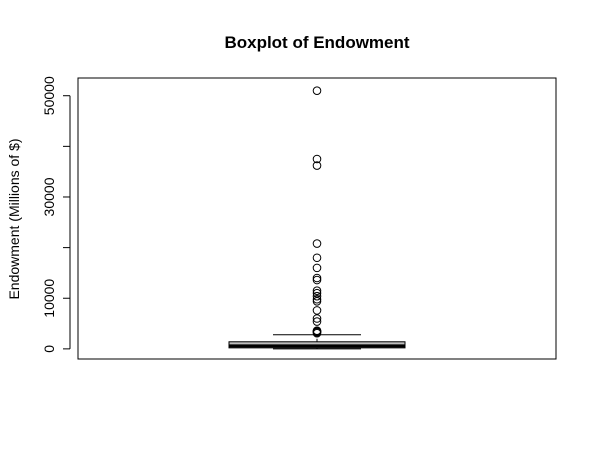 The image size is (597, 458). Describe the element at coordinates (49, 196) in the screenshot. I see `y-tick-label: 30000` at that location.